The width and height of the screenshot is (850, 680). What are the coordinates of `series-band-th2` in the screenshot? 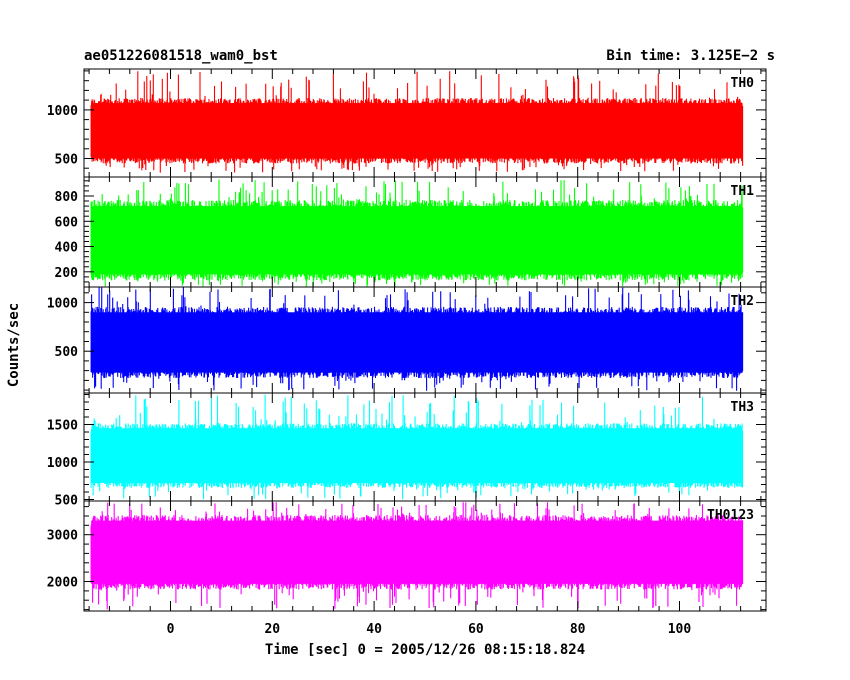 It's located at (417, 342).